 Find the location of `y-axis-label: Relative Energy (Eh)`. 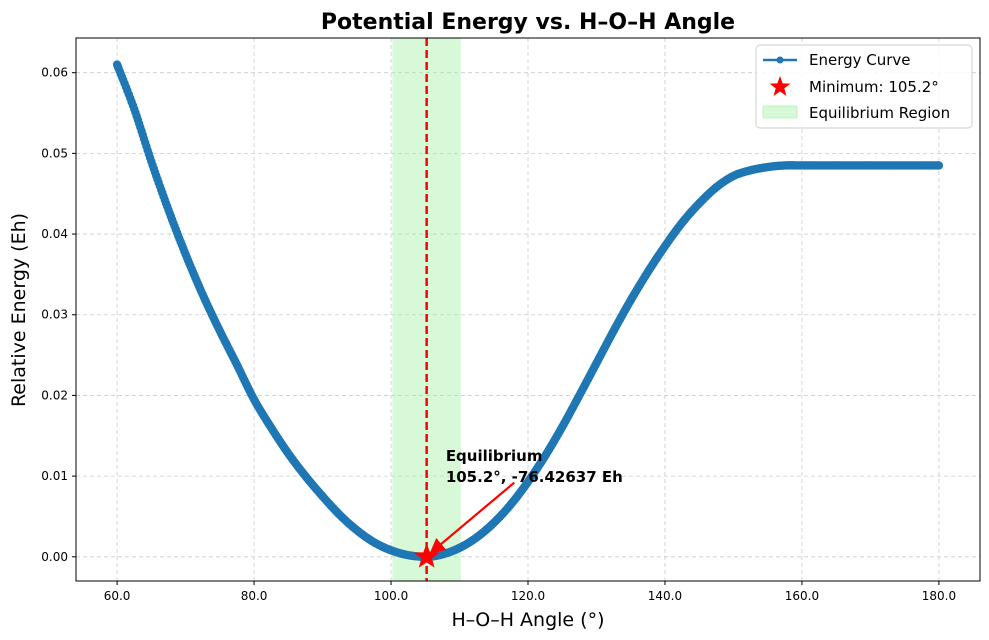

y-axis-label: Relative Energy (Eh) is located at coordinates (19, 310).